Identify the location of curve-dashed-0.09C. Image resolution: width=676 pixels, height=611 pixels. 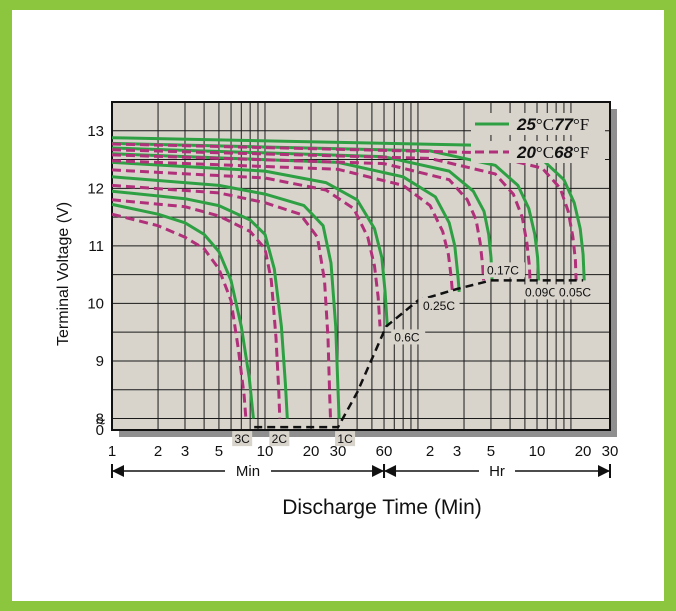
(321, 214).